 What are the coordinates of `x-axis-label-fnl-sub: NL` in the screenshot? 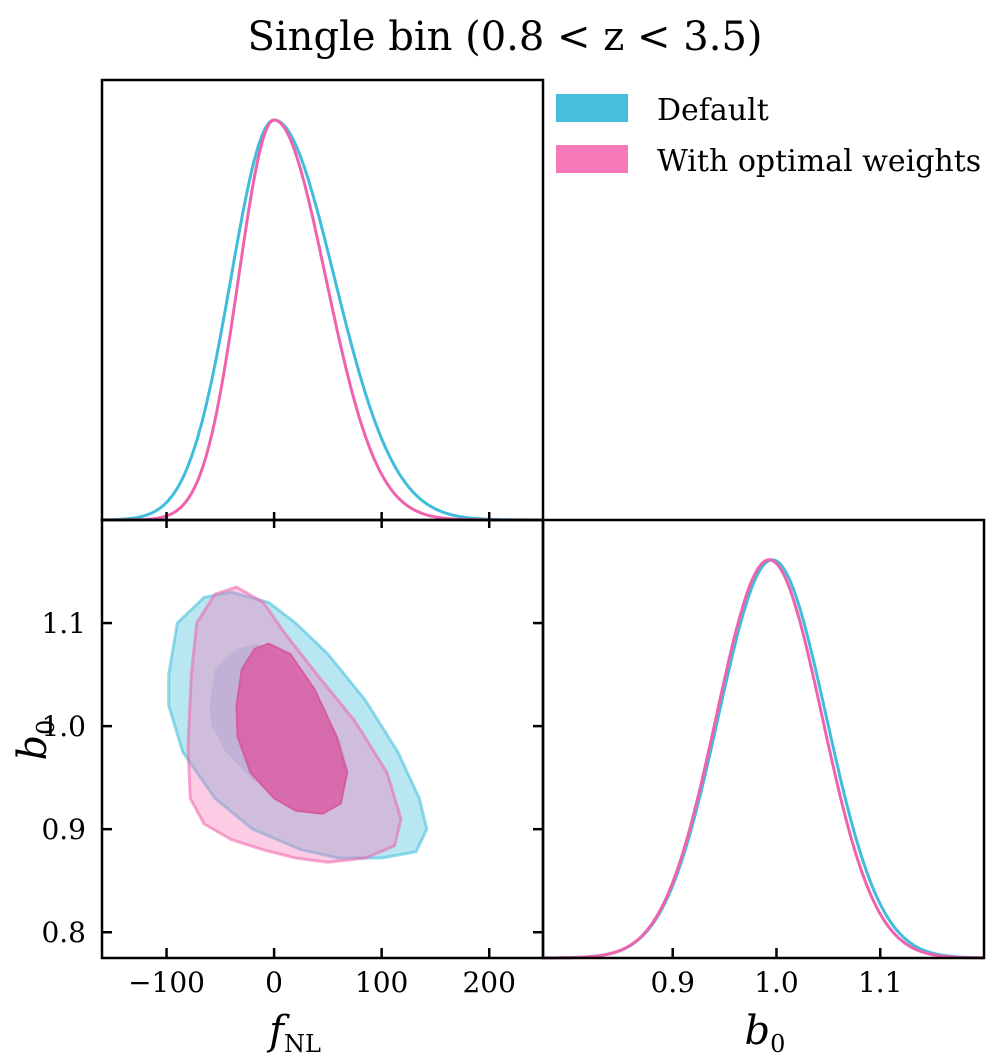 It's located at (302, 1044).